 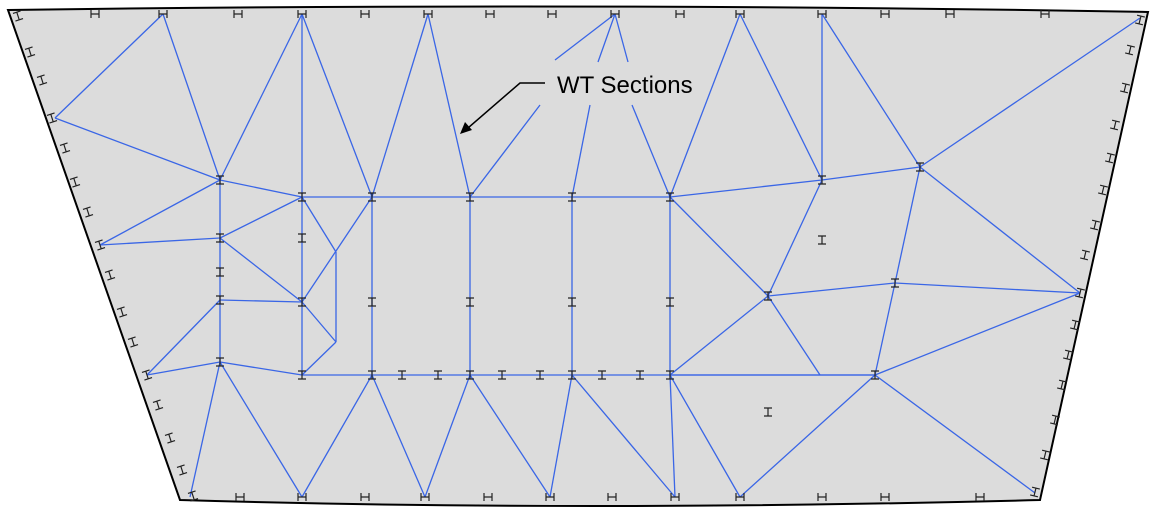 I want to click on arrowhead, so click(x=466, y=128).